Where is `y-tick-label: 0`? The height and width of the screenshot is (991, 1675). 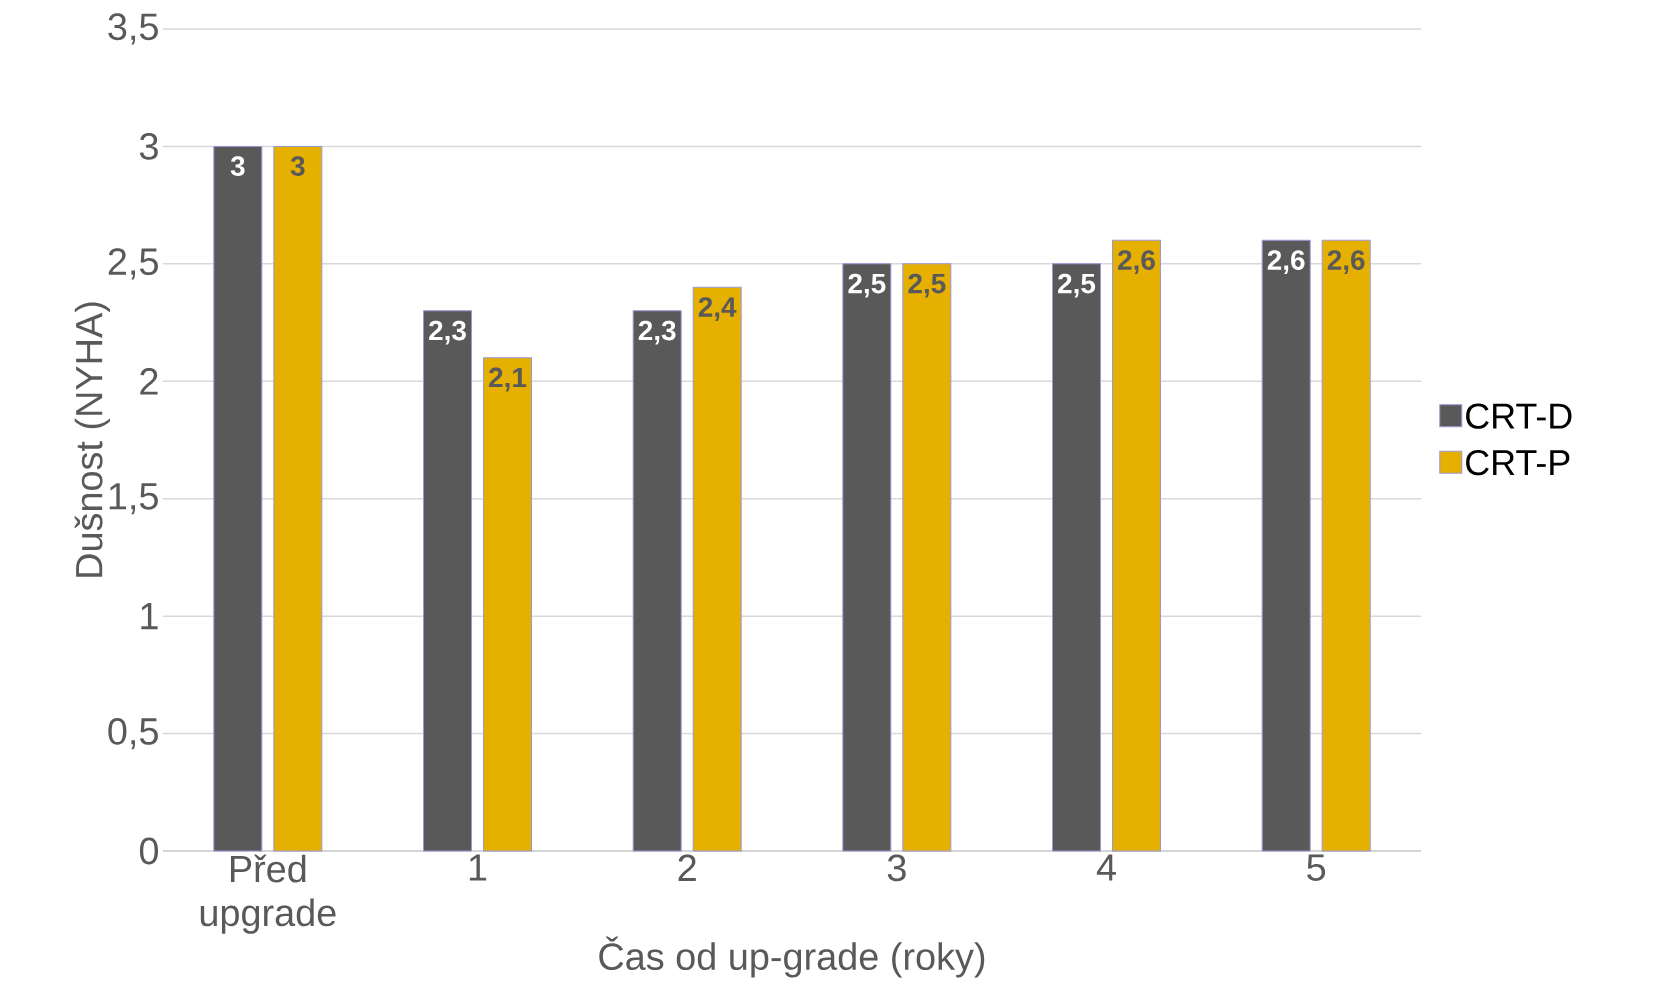 y-tick-label: 0 is located at coordinates (149, 851).